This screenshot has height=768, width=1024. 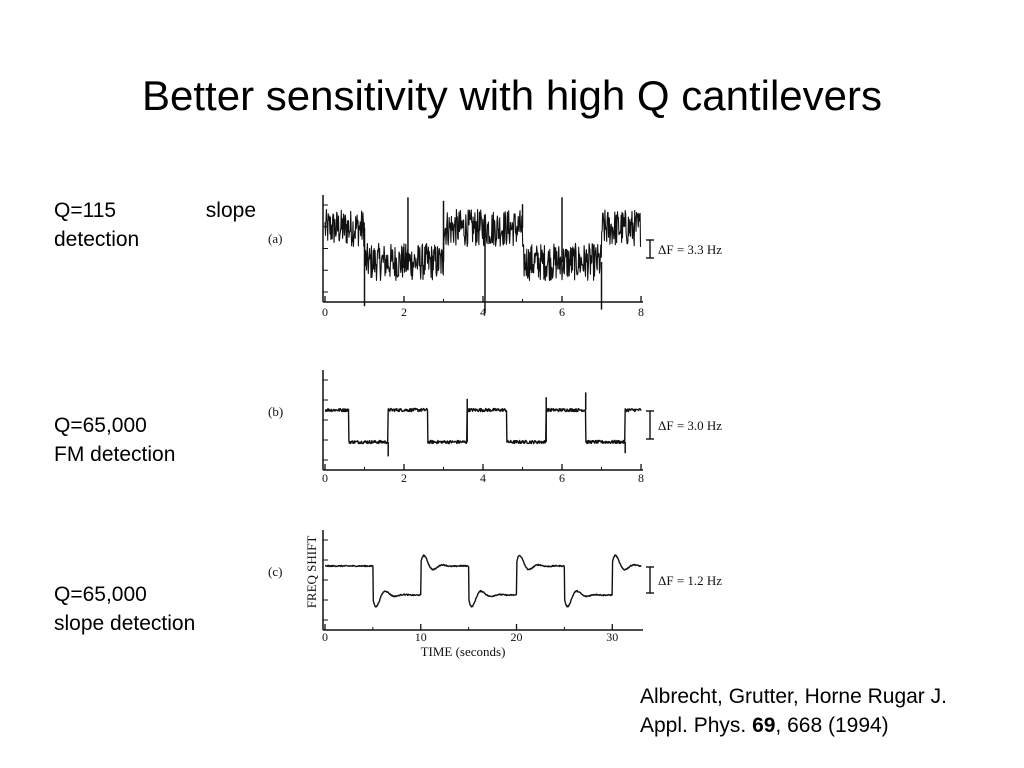 I want to click on panel-b-x-tick-label: 0, so click(x=325, y=478).